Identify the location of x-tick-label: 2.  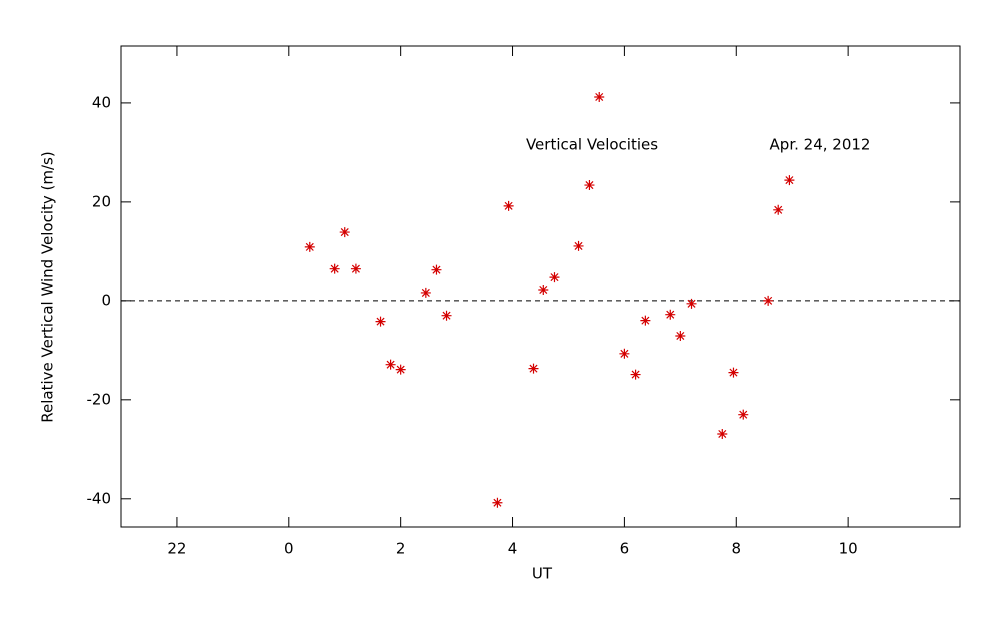
(401, 549).